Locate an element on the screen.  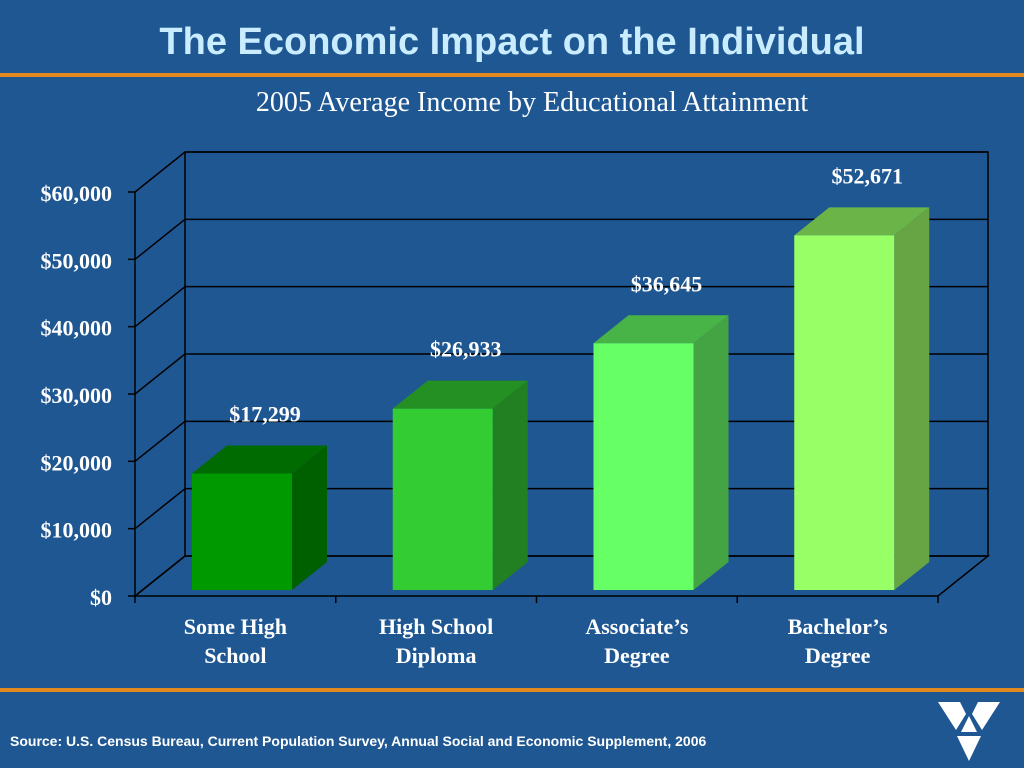
x-tick-label: Diploma is located at coordinates (436, 655).